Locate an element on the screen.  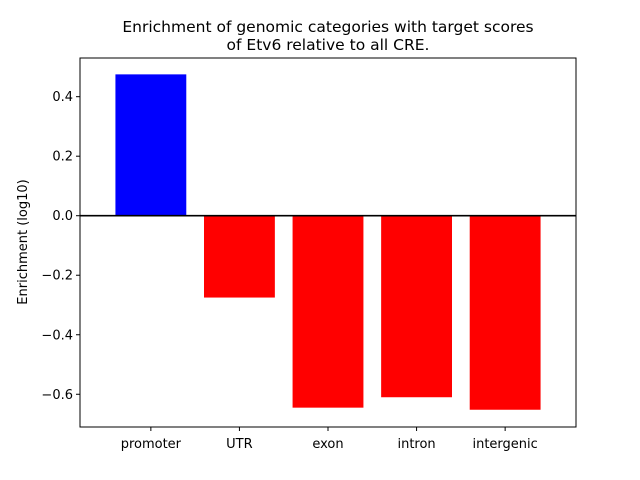
bar-UTR is located at coordinates (239, 256).